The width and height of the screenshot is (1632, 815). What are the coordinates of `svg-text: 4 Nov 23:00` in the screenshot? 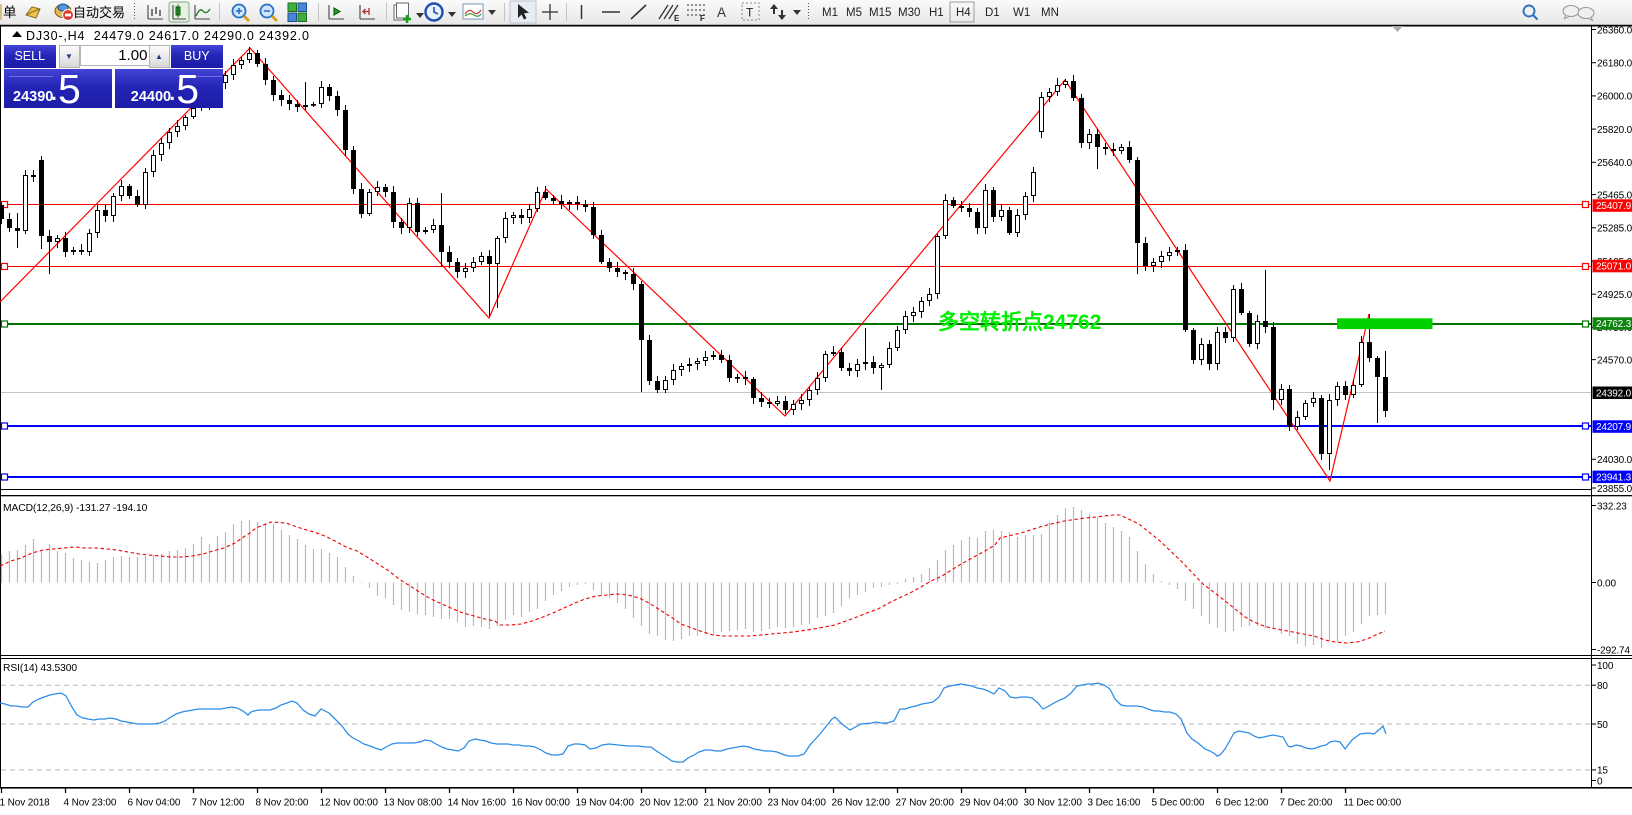 It's located at (90, 803).